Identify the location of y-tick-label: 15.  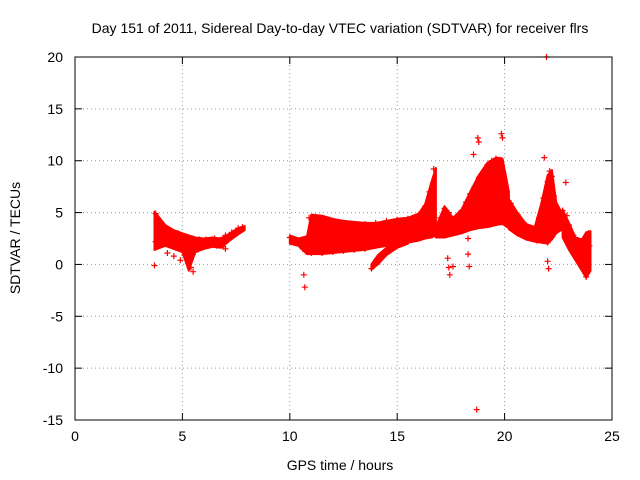
(55, 109).